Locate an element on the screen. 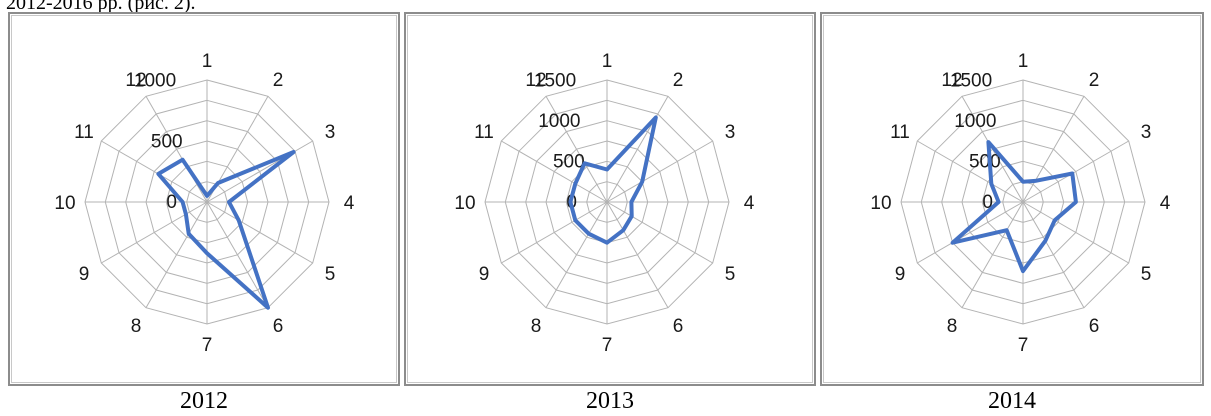 This screenshot has width=1211, height=416. chart-title-2014: 2014 is located at coordinates (1012, 401).